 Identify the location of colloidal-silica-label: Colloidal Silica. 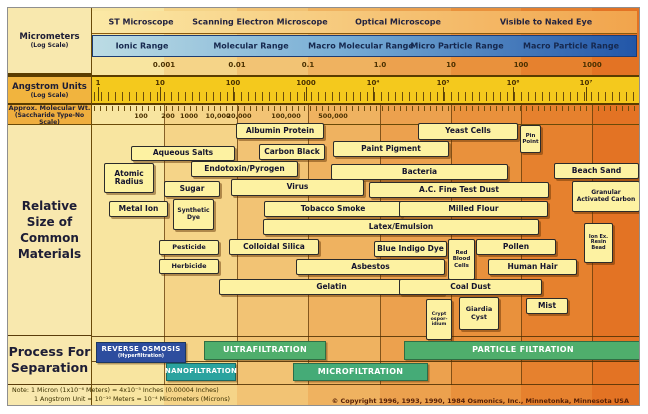
(274, 246).